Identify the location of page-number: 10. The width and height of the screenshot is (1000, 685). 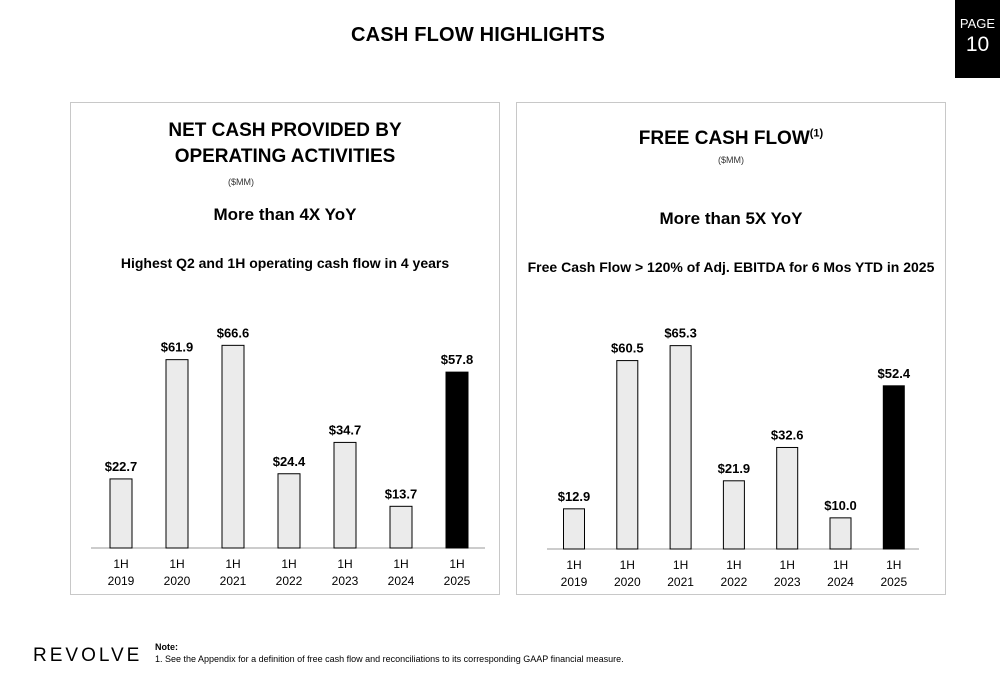
(977, 44).